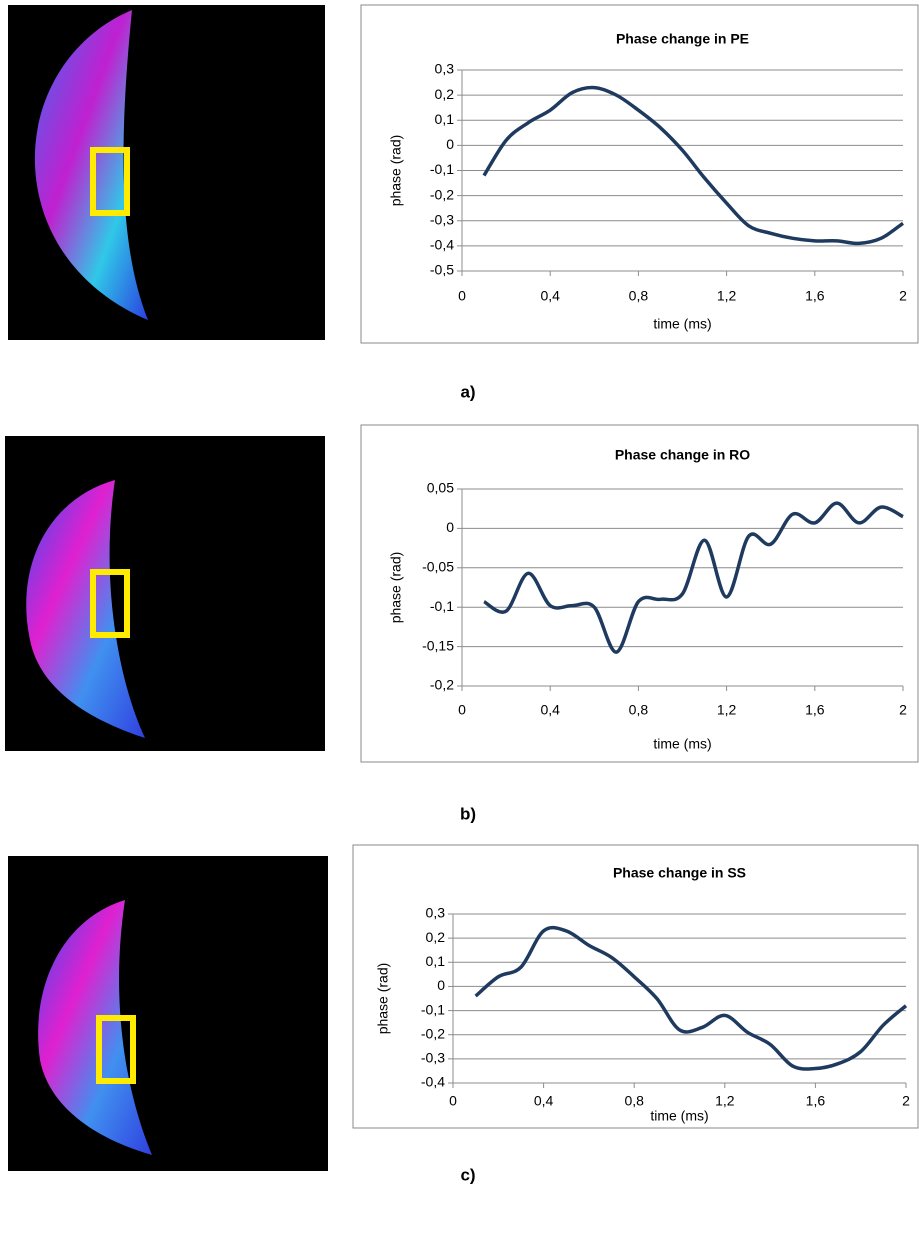 This screenshot has height=1254, width=919. I want to click on chart-title: Phase change in SS, so click(679, 873).